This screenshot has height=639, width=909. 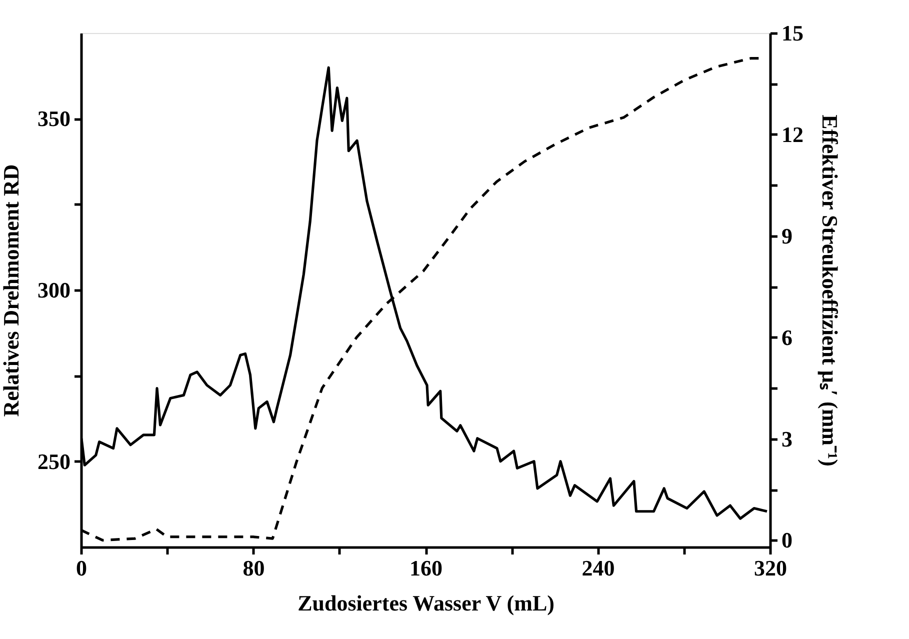 I want to click on y2-tick-label: 9, so click(x=787, y=235).